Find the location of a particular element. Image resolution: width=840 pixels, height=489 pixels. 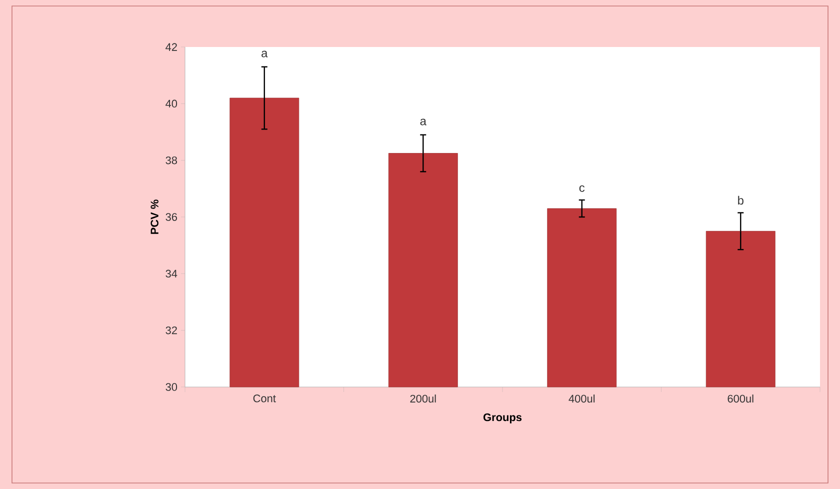

y-tick-label: 40 is located at coordinates (172, 104).